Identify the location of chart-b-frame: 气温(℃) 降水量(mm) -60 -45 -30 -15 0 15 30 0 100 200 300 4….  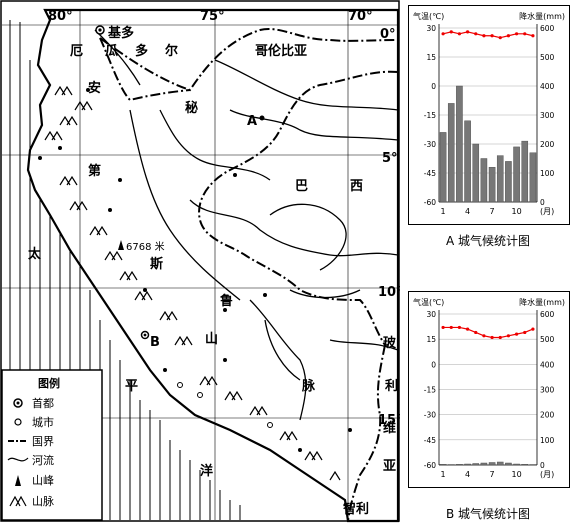
(489, 389).